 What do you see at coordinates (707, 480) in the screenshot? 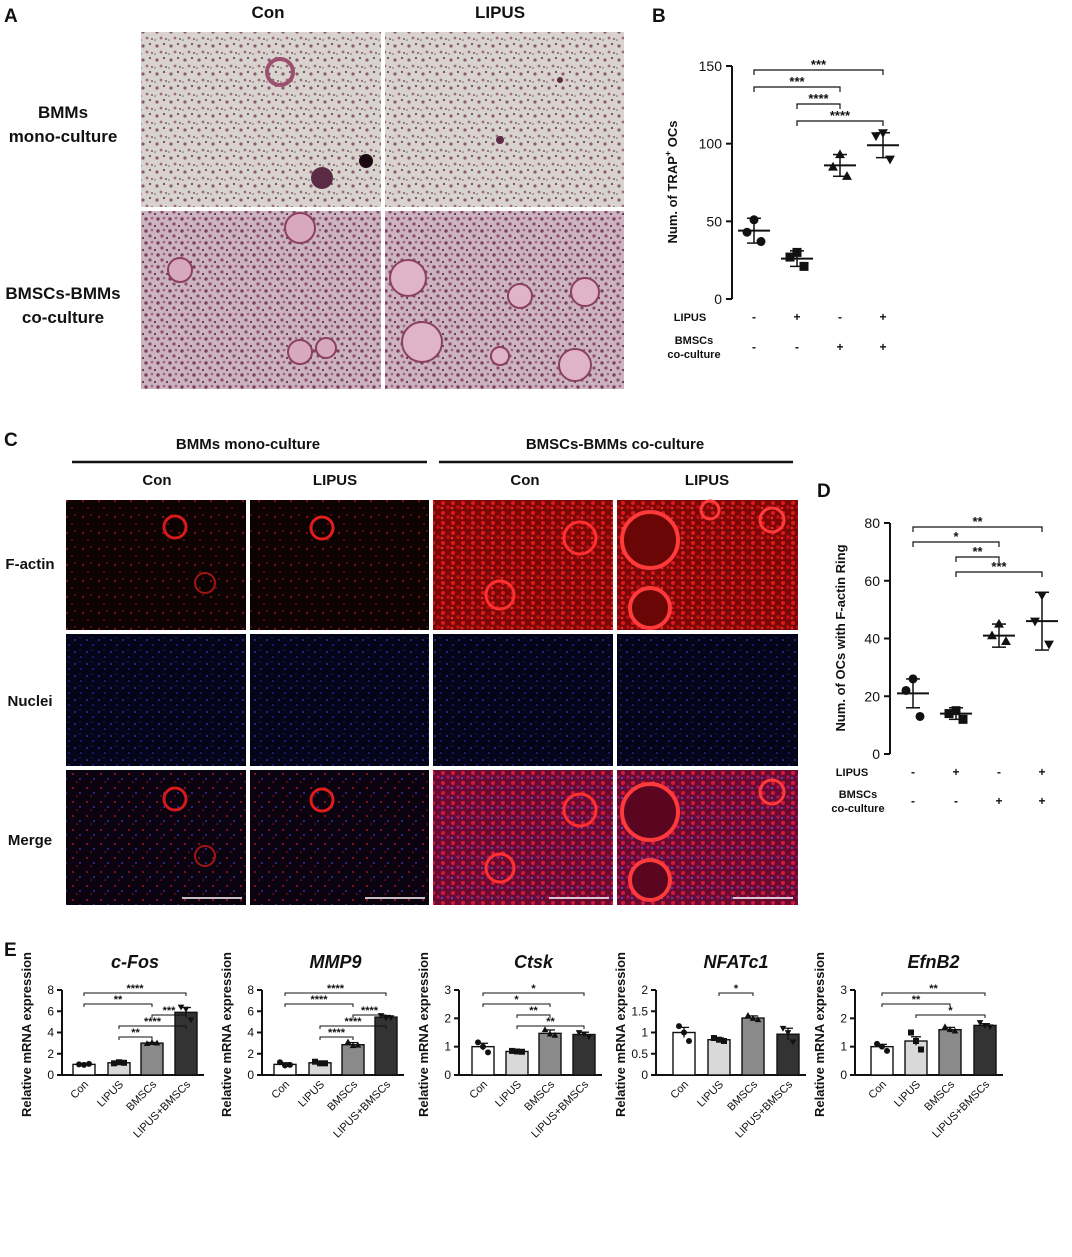
I see `panel-c-col-label-4: LIPUS` at bounding box center [707, 480].